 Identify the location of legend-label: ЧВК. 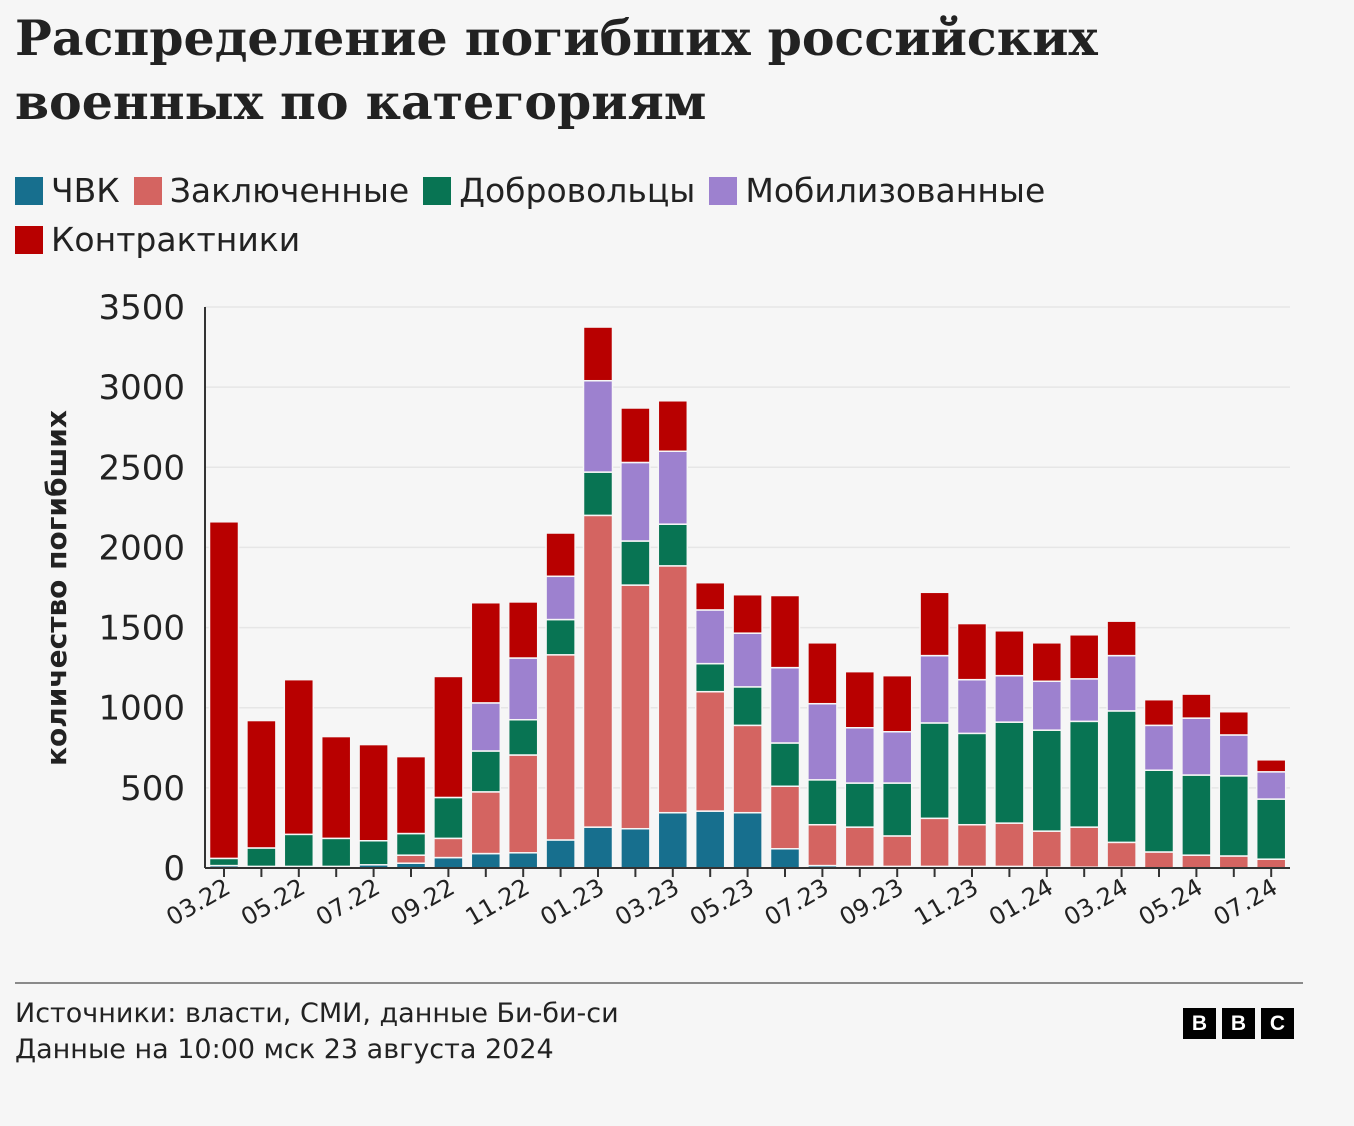
(85, 190).